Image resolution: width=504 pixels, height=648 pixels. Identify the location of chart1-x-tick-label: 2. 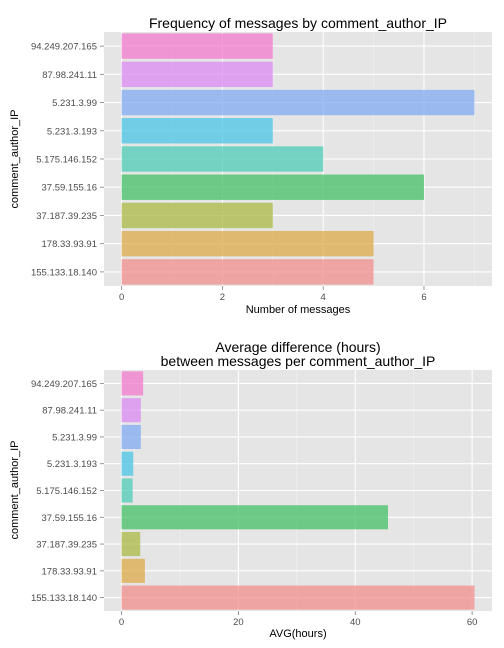
(222, 297).